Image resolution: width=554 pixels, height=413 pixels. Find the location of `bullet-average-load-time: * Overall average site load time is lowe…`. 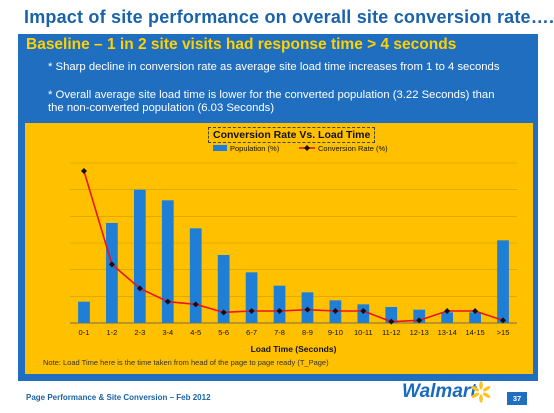

bullet-average-load-time: * Overall average site load time is lowe… is located at coordinates (271, 95).